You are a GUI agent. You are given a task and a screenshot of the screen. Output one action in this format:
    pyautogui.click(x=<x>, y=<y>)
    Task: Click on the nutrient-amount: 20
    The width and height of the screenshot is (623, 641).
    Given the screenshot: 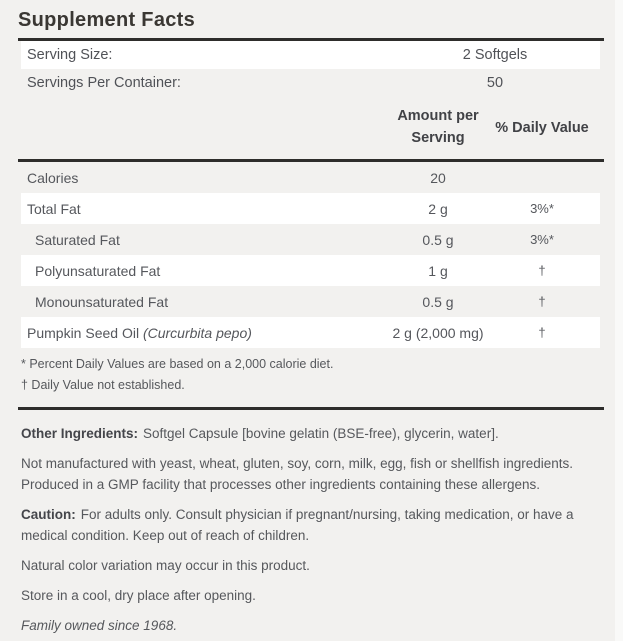 What is the action you would take?
    pyautogui.click(x=438, y=177)
    